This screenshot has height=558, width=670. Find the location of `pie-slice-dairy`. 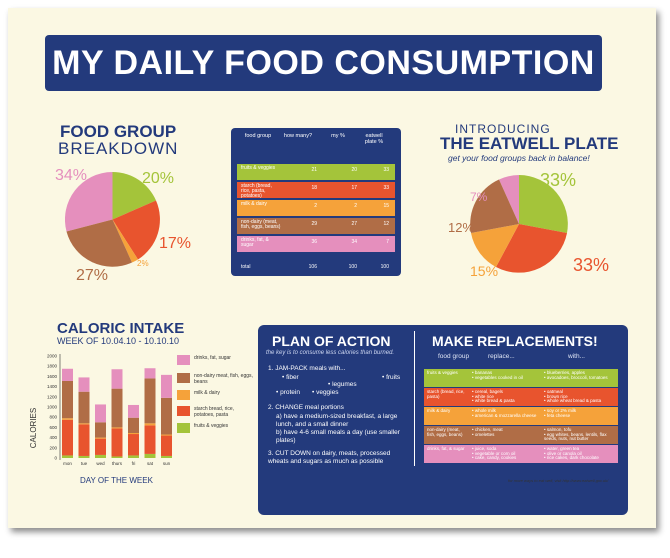

pie-slice-dairy is located at coordinates (125, 241).